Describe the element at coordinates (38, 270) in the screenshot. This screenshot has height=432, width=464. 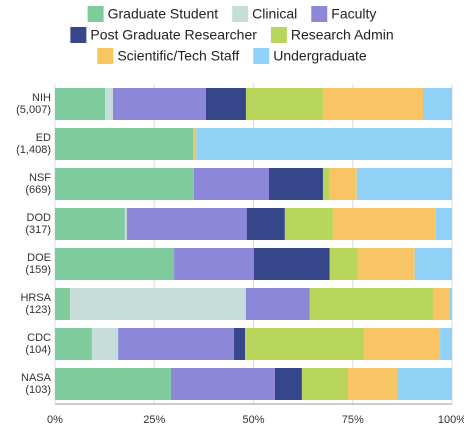
I see `category-label: (159)` at that location.